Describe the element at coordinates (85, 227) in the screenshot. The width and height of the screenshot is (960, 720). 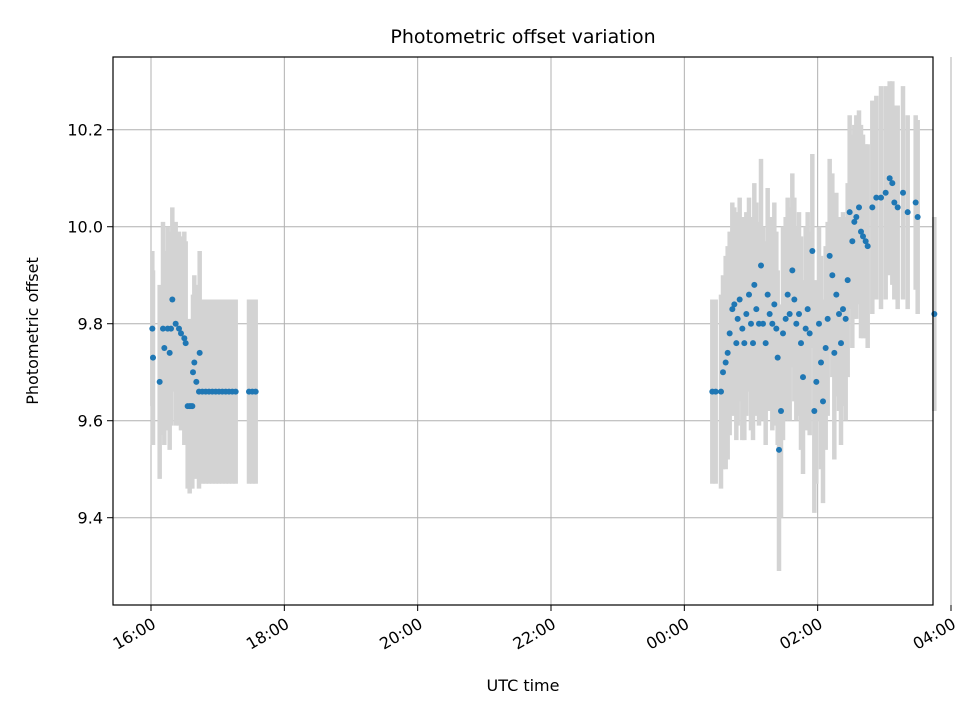
I see `y-tick-label: 10.0` at that location.